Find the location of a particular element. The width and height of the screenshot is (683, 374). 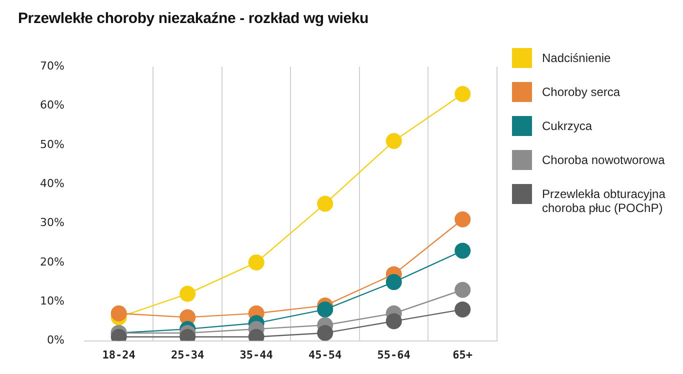

y-tick-label: 50% is located at coordinates (52, 144).